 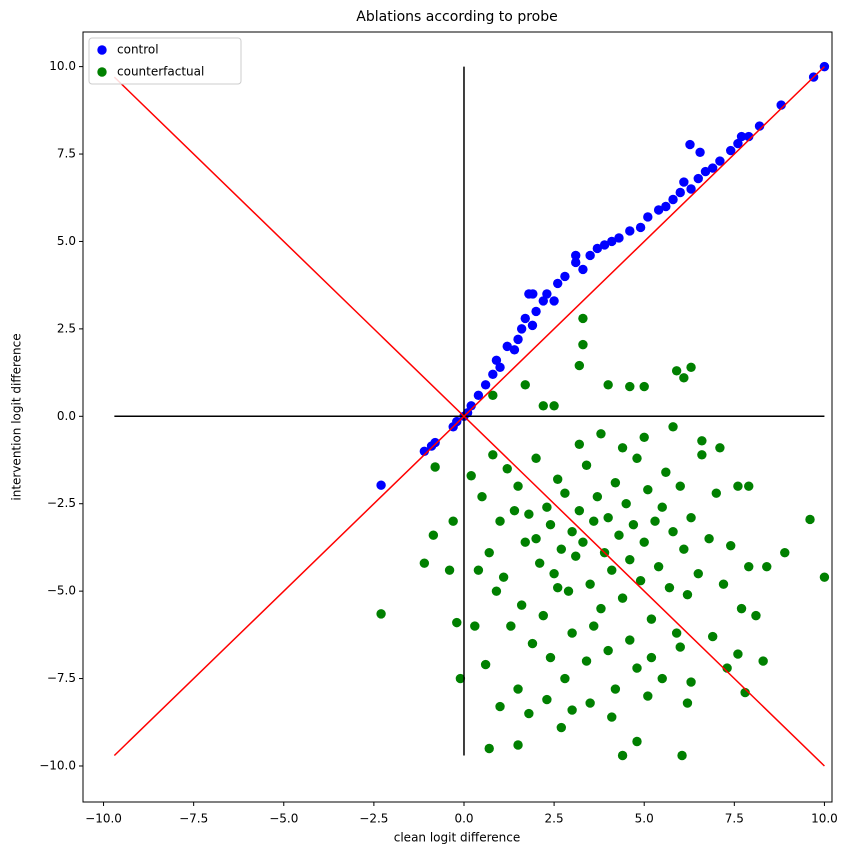 What do you see at coordinates (62, 66) in the screenshot?
I see `y-tick-label: 10.0` at bounding box center [62, 66].